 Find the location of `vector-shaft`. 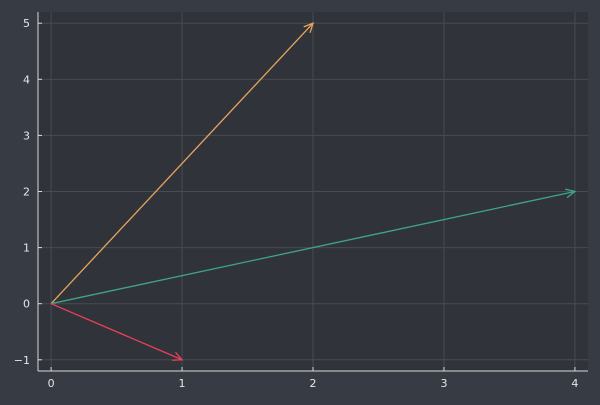

vector-shaft is located at coordinates (116, 332).